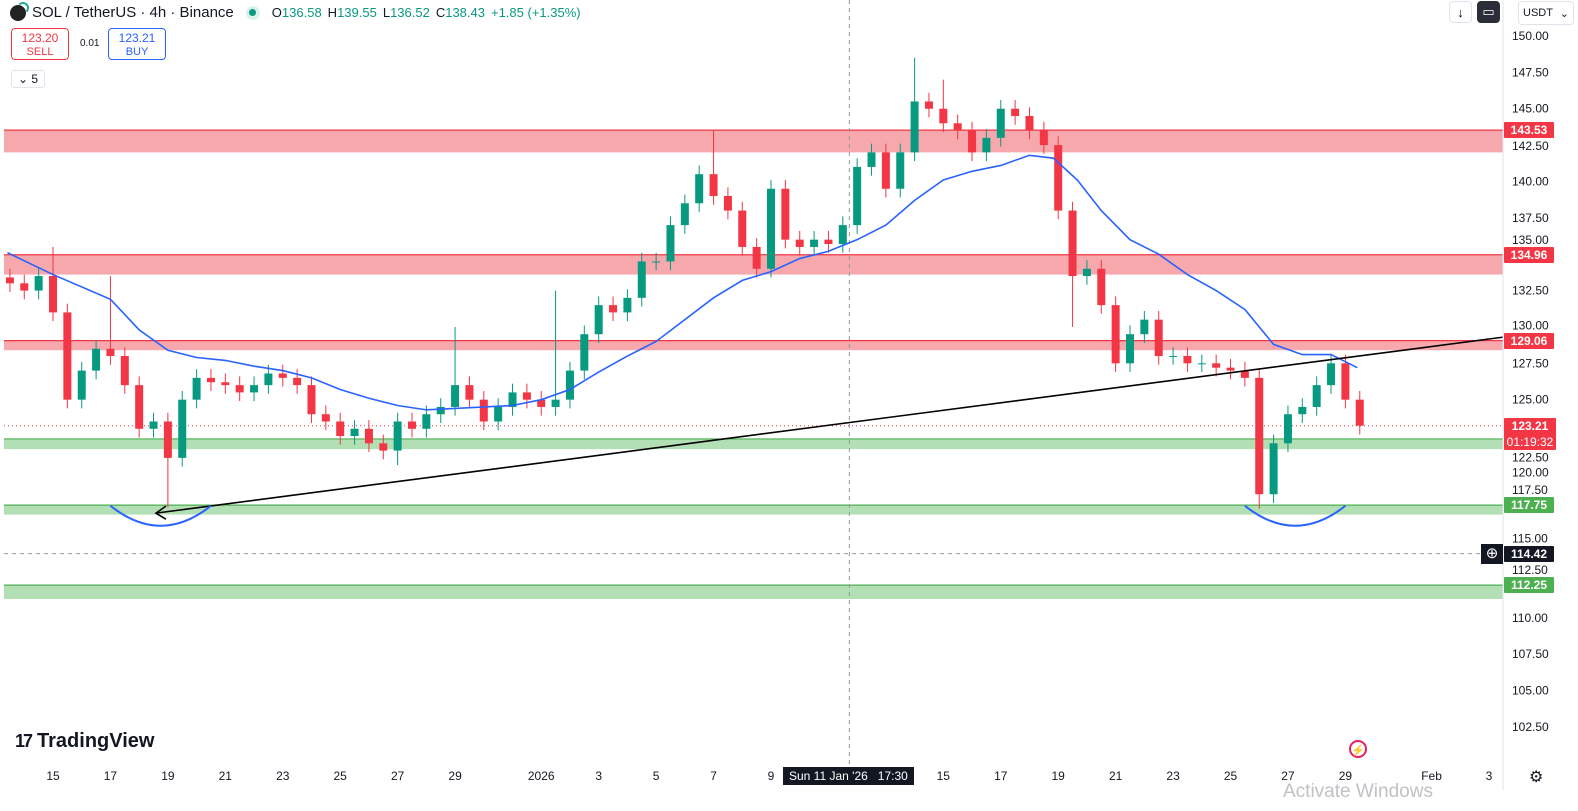 The image size is (1578, 811). I want to click on trendline-arrow, so click(160, 512).